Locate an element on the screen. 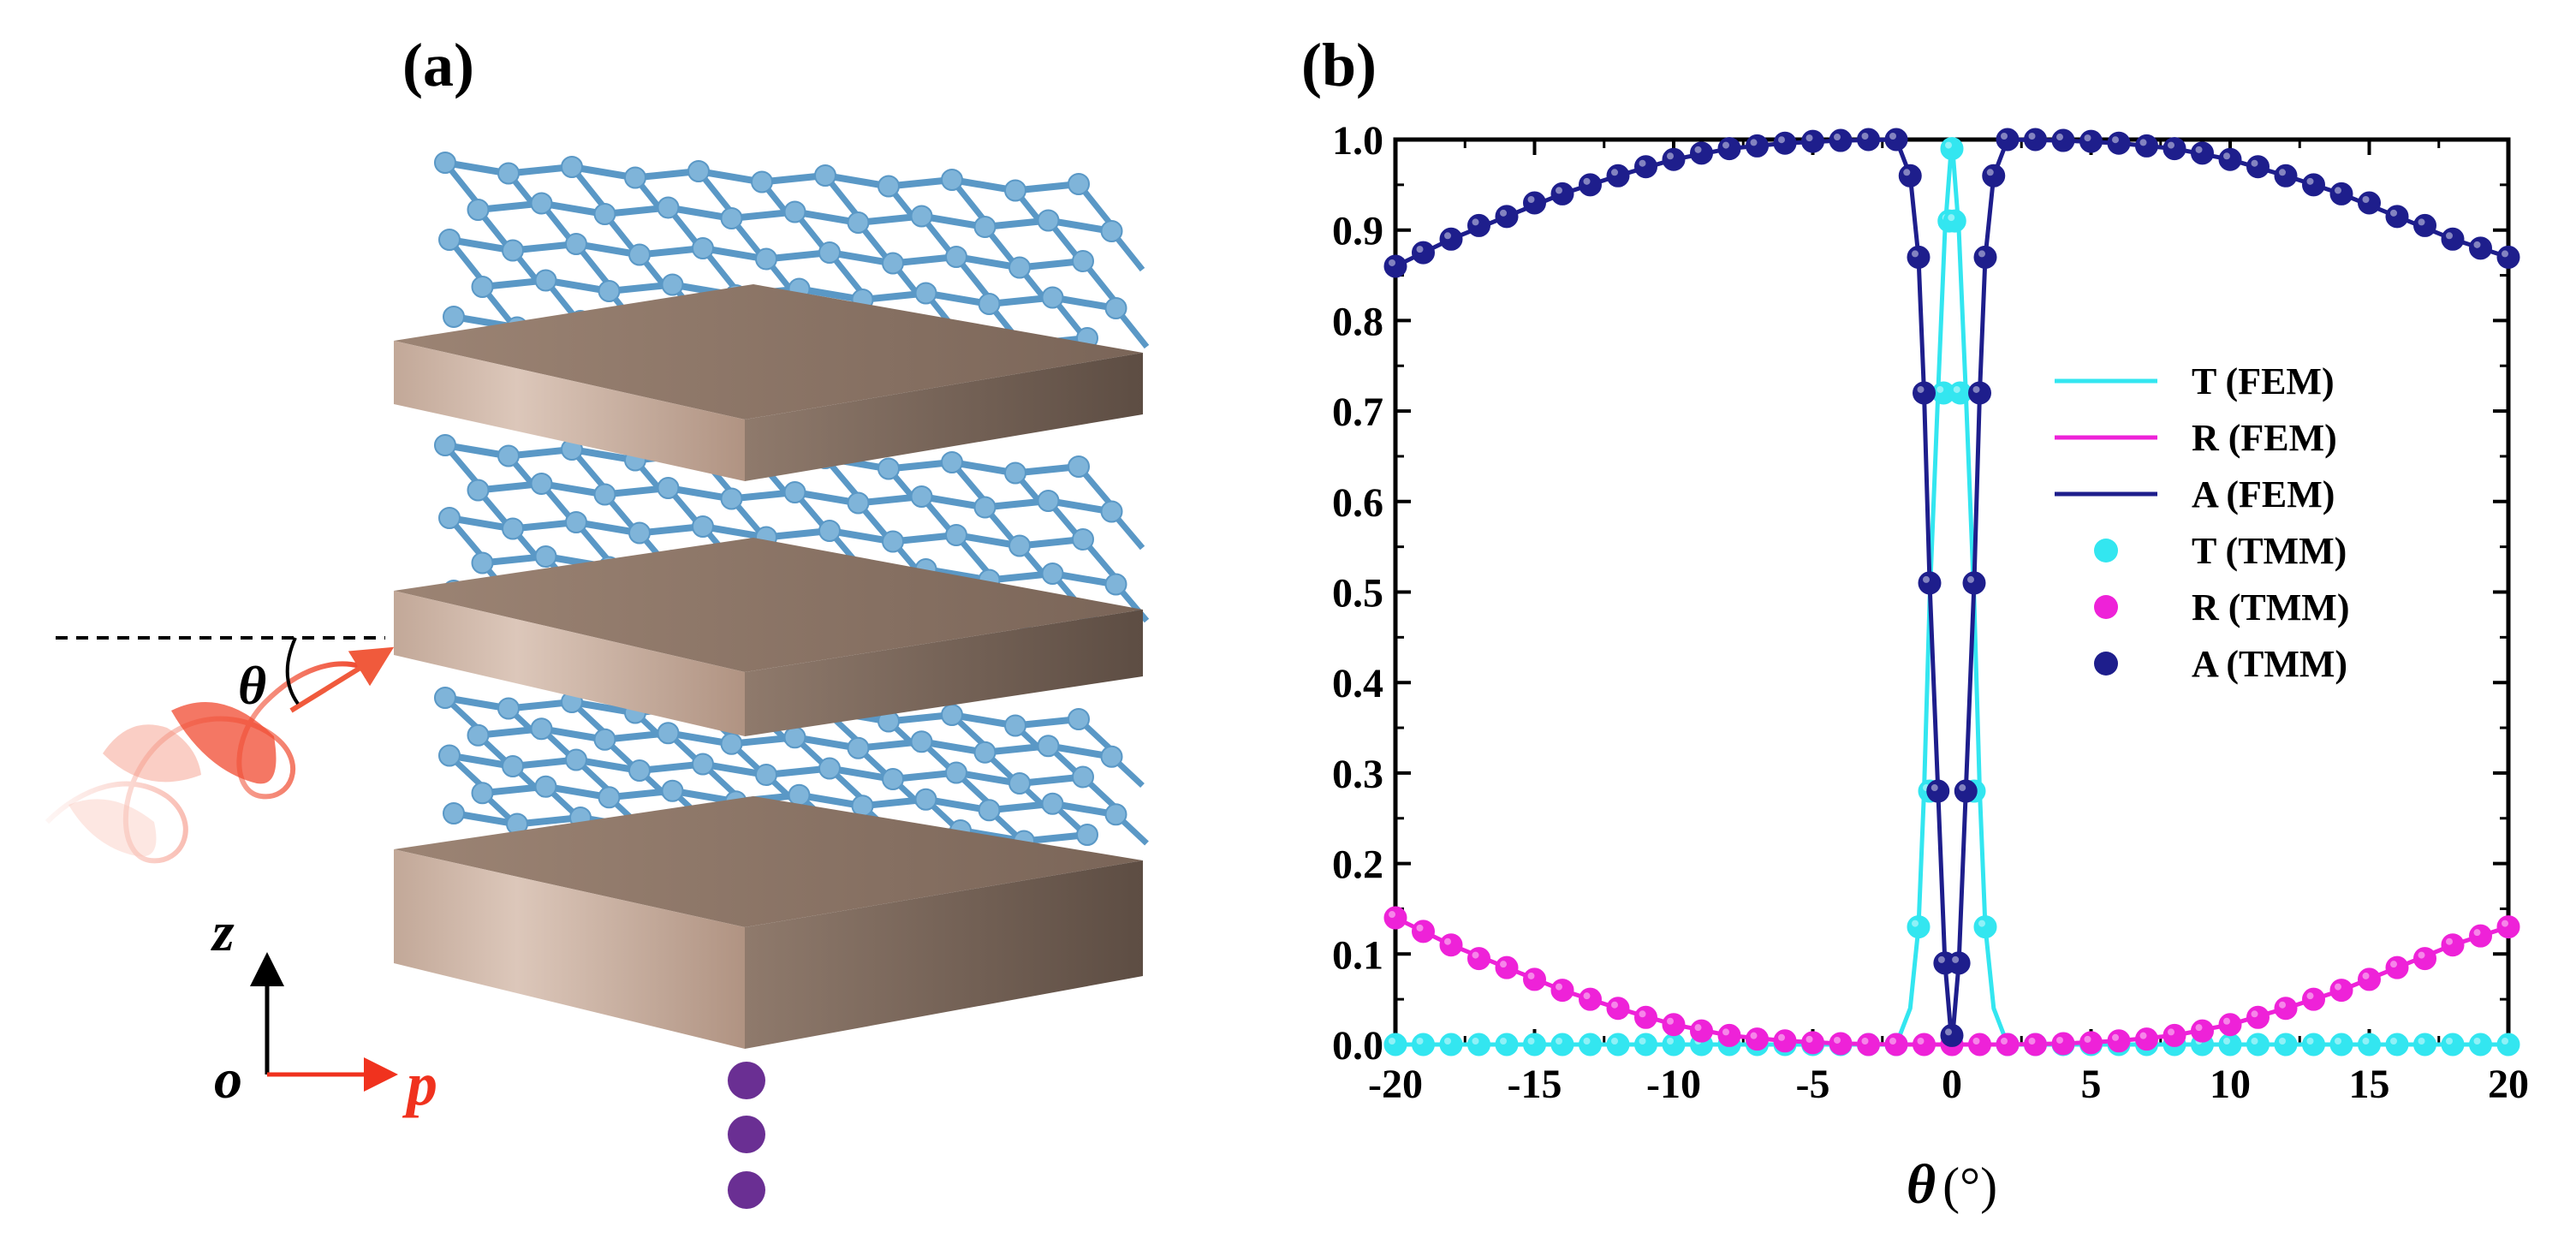 The image size is (2576, 1250). x-tick-label: 0 is located at coordinates (1952, 1084).